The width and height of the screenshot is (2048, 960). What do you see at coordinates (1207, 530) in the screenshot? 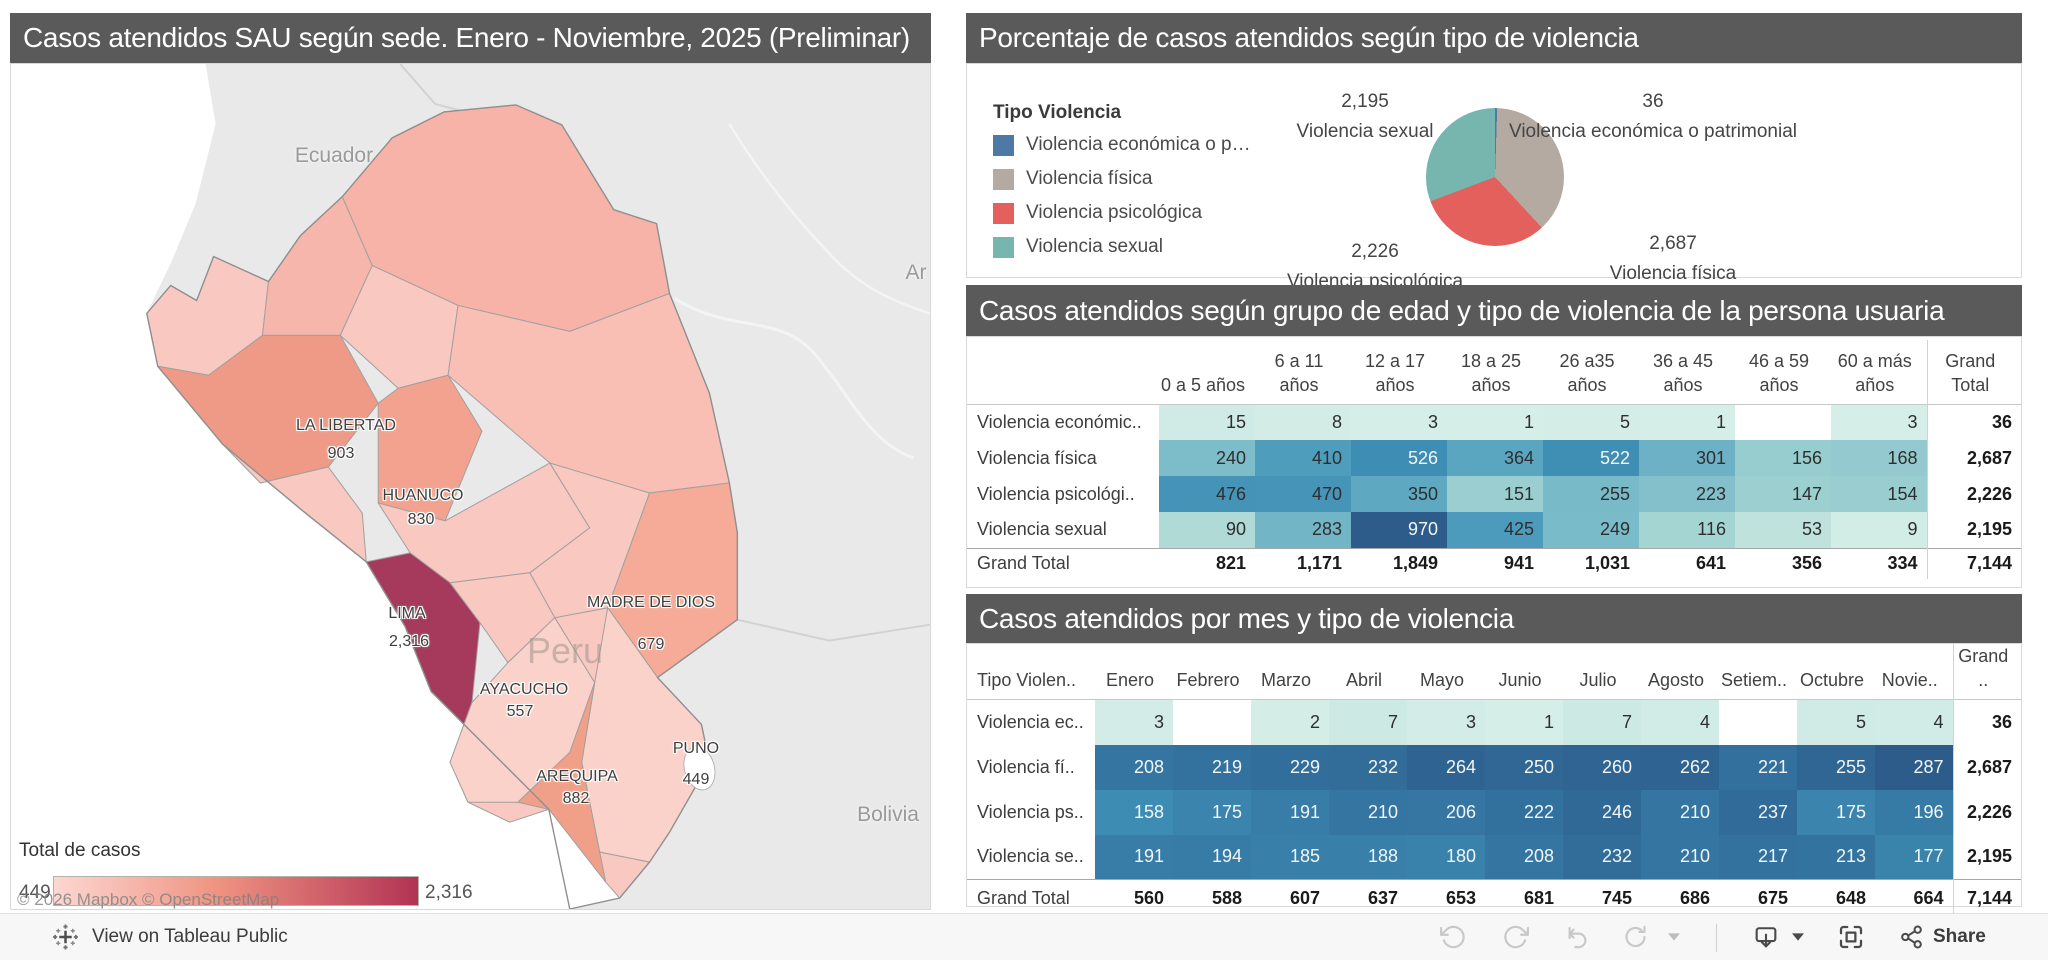
I see `heatmap-cell: 90` at bounding box center [1207, 530].